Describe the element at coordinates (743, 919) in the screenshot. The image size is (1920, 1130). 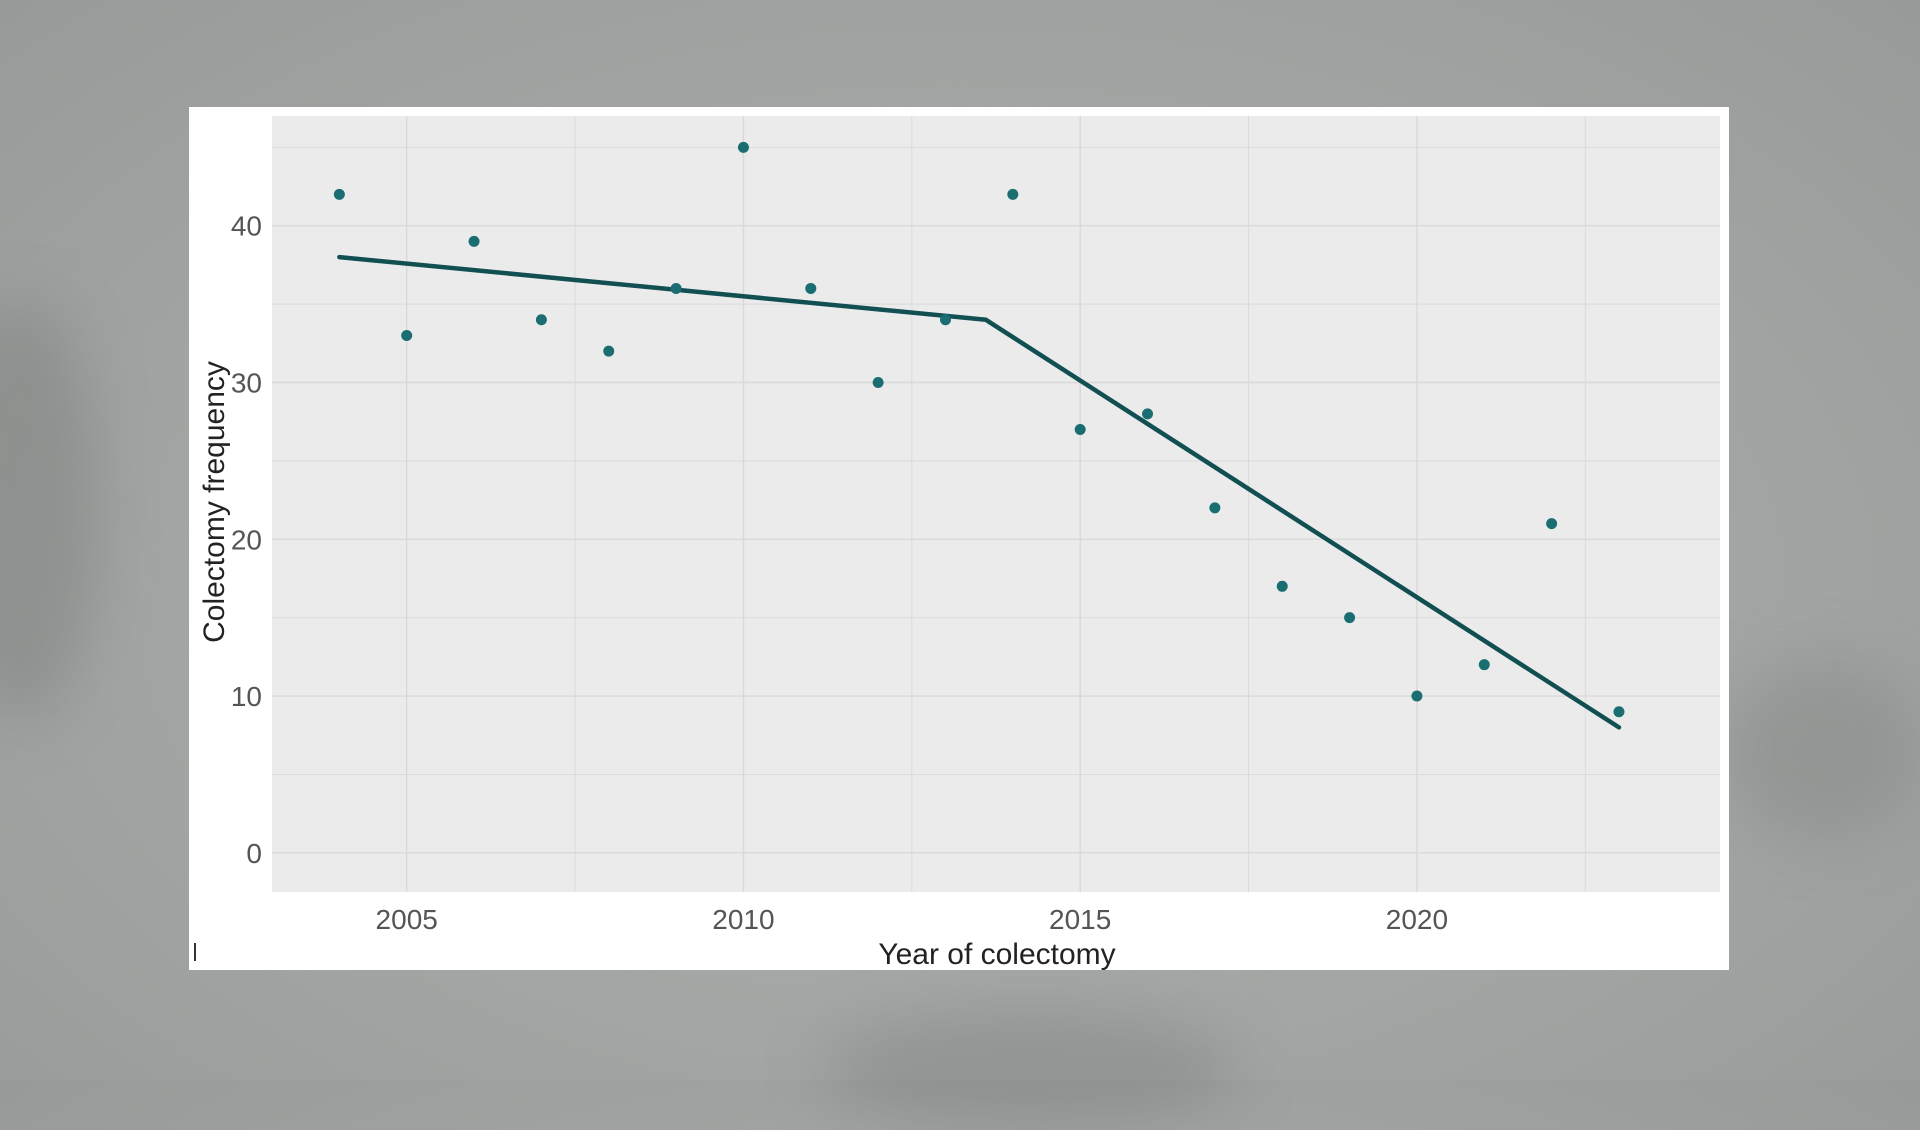
I see `x-tick-label: 2010` at that location.